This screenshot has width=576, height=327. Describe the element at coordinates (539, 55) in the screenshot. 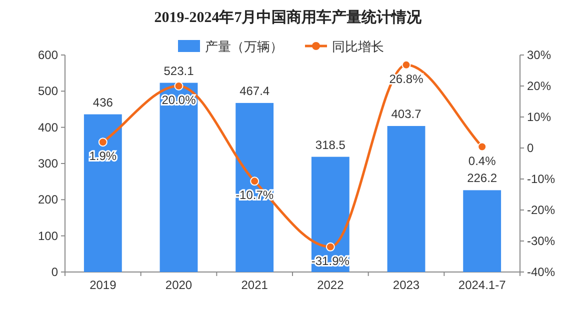

I see `y2-tick-label: 30%` at that location.